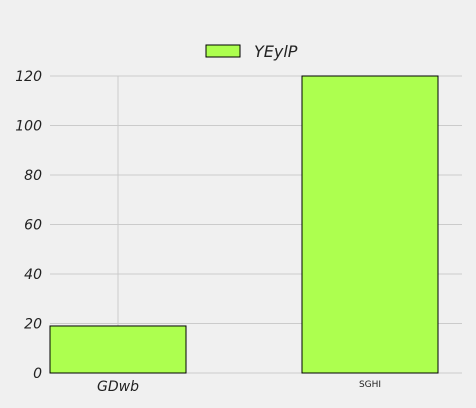  What do you see at coordinates (276, 51) in the screenshot?
I see `legend-label: YEylP` at bounding box center [276, 51].